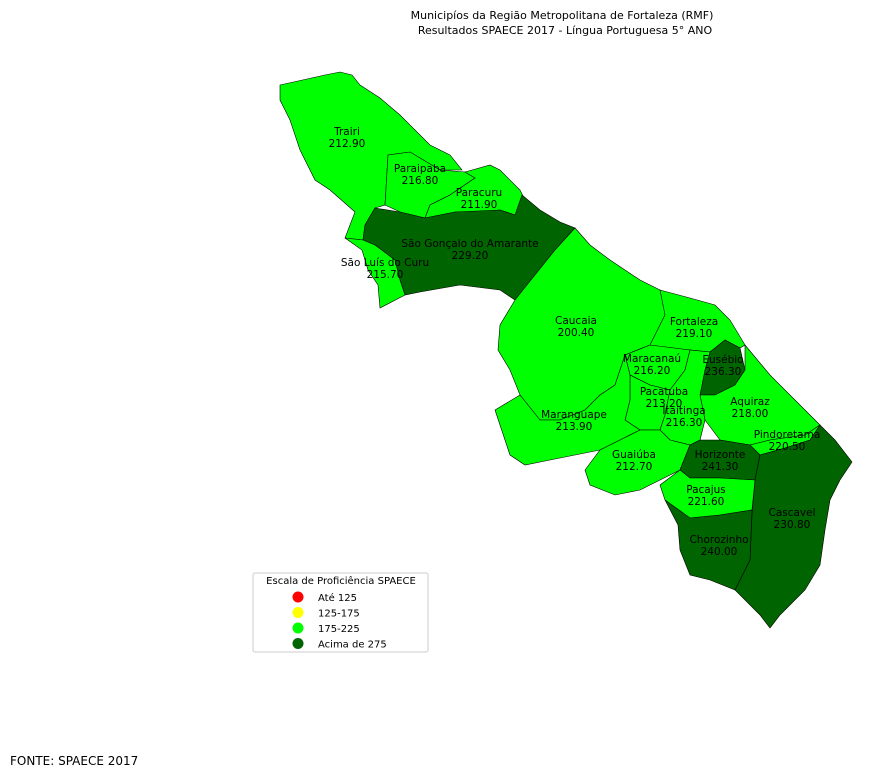 The width and height of the screenshot is (892, 782). What do you see at coordinates (664, 404) in the screenshot?
I see `municipality-value: 213.20` at bounding box center [664, 404].